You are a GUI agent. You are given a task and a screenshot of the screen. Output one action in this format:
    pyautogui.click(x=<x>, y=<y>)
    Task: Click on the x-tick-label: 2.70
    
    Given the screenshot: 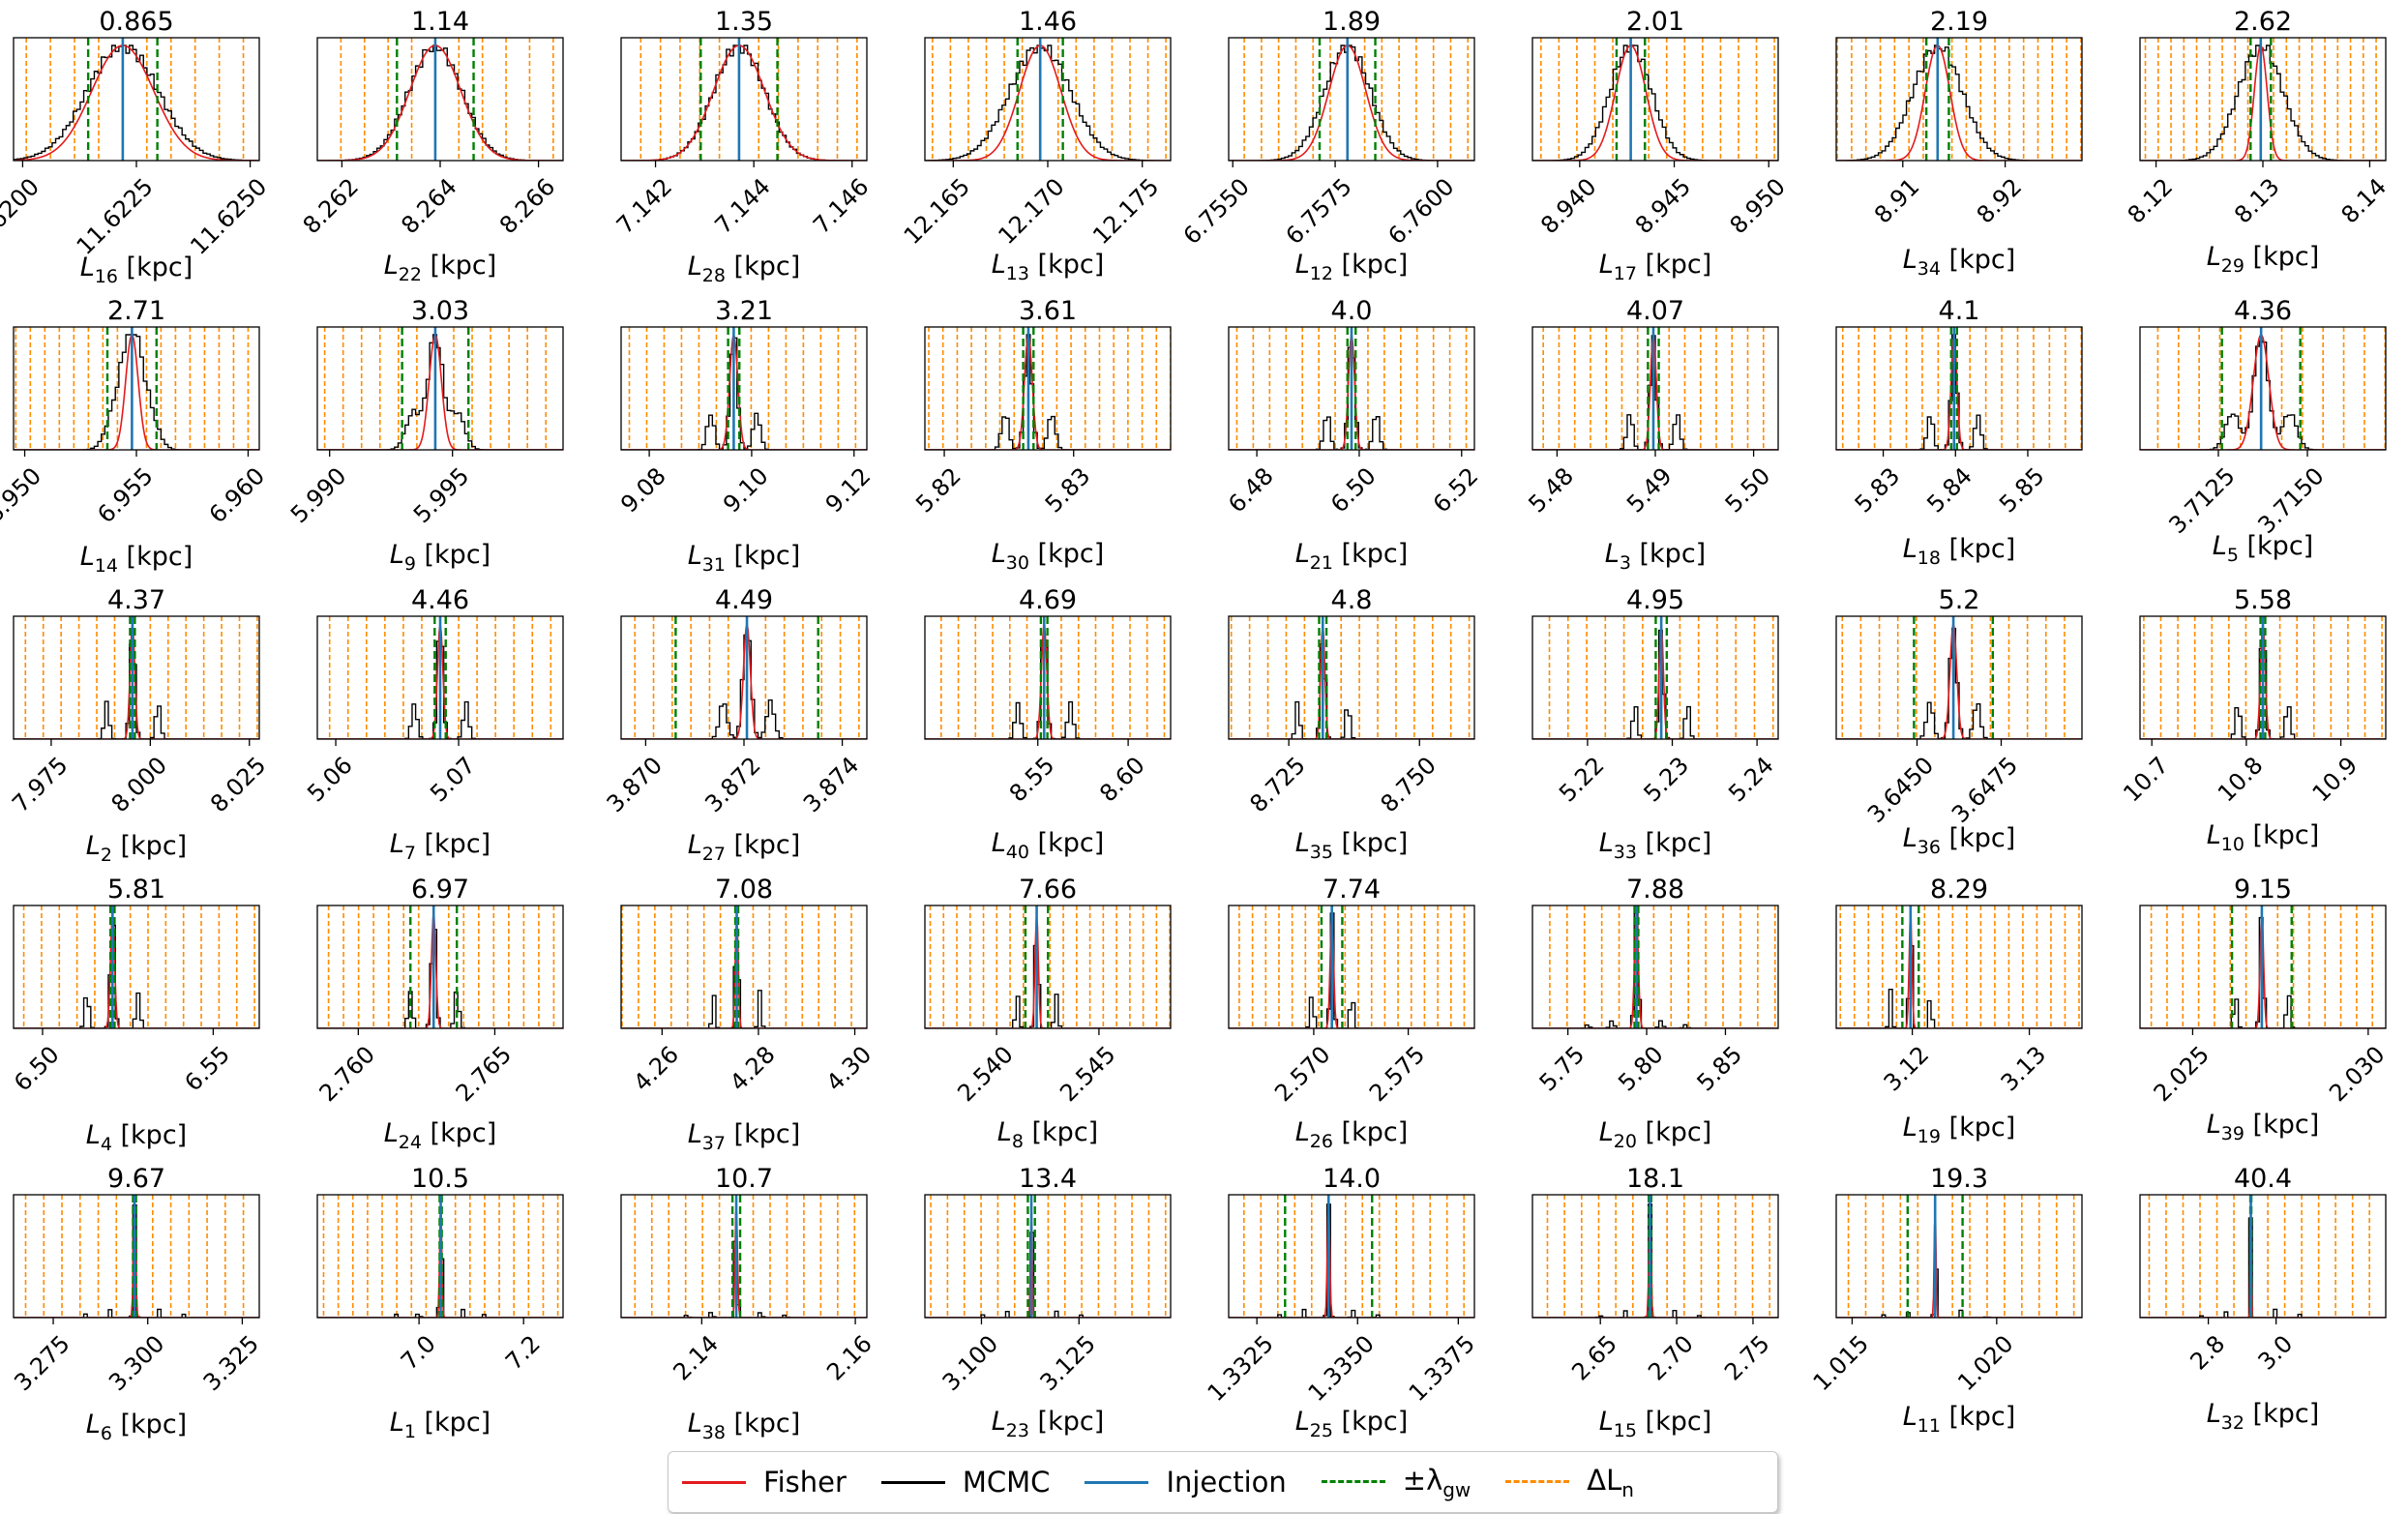 What is the action you would take?
    pyautogui.click(x=1671, y=1358)
    